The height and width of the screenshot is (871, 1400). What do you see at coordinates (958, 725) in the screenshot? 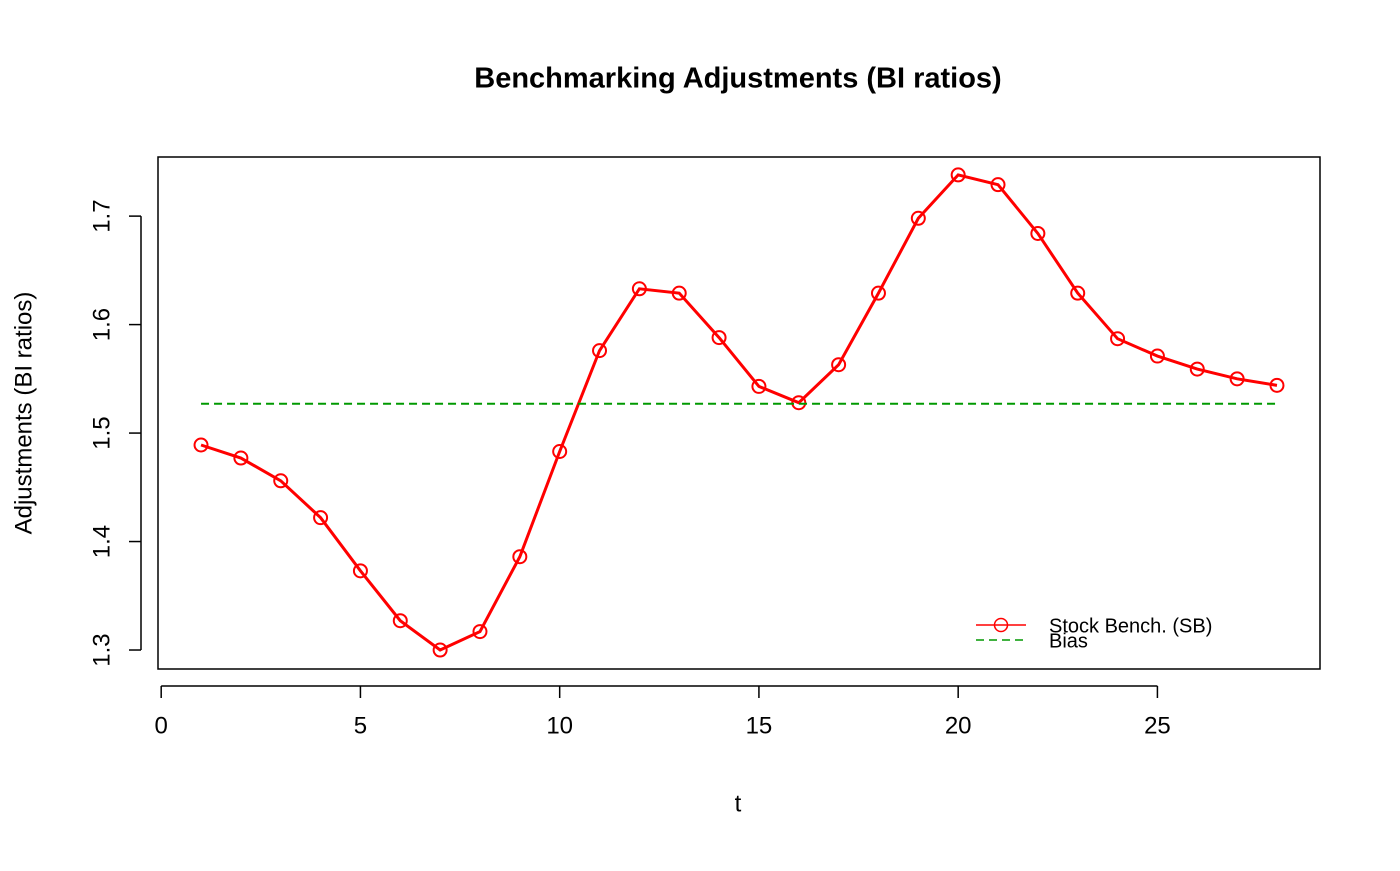
I see `x-tick-label: 20` at bounding box center [958, 725].